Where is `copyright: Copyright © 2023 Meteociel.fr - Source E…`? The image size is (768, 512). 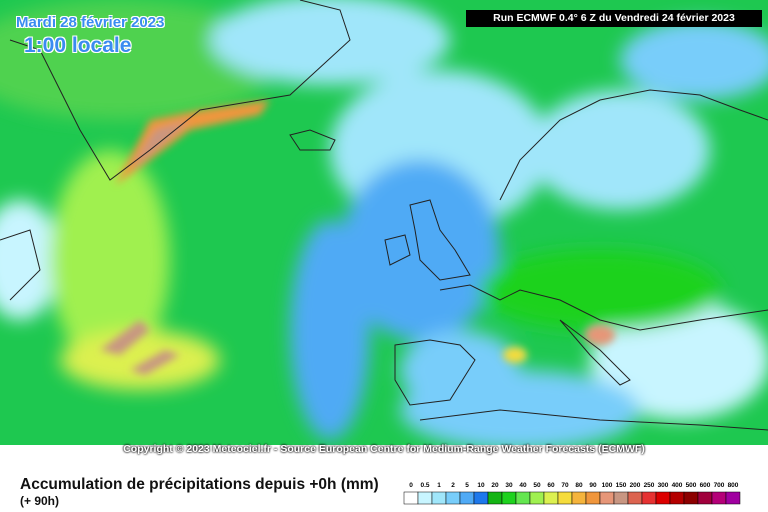 copyright: Copyright © 2023 Meteociel.fr - Source E… is located at coordinates (384, 449).